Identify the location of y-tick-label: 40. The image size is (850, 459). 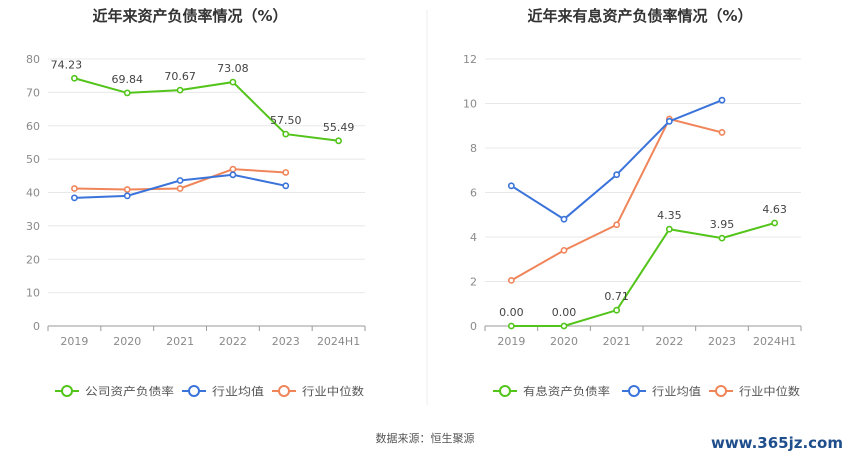
(33, 193).